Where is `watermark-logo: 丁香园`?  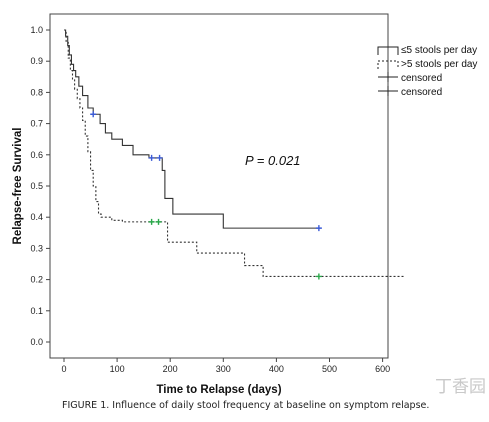 watermark-logo: 丁香园 is located at coordinates (460, 387).